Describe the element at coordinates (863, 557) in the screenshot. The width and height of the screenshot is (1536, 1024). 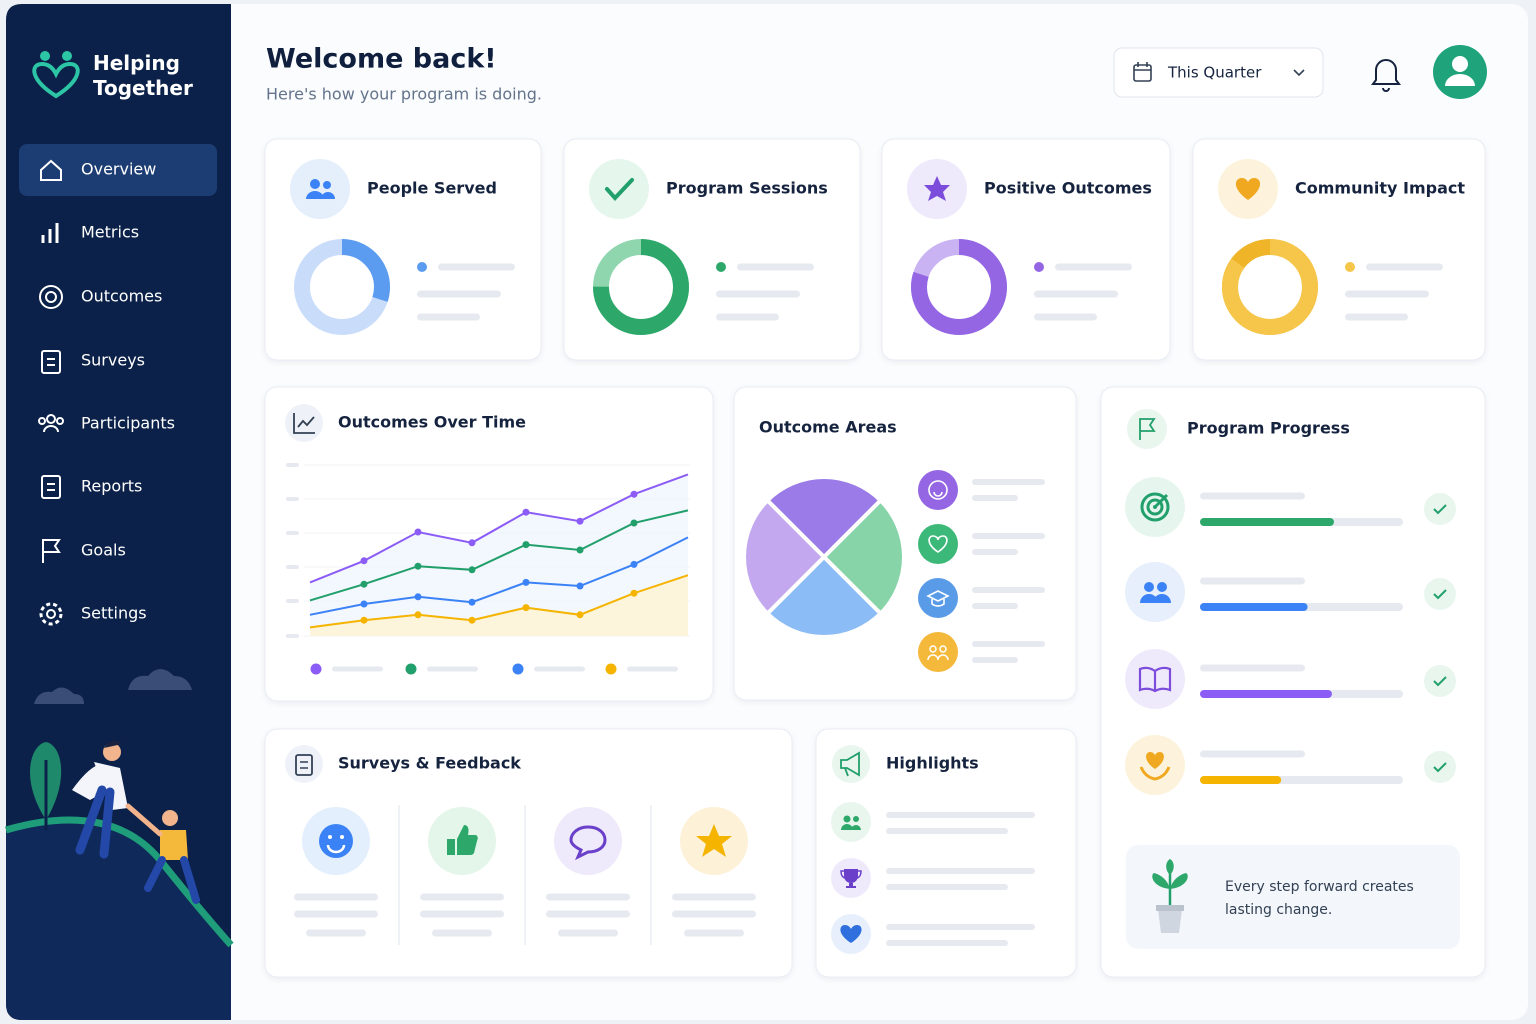
I see `pie-slice` at that location.